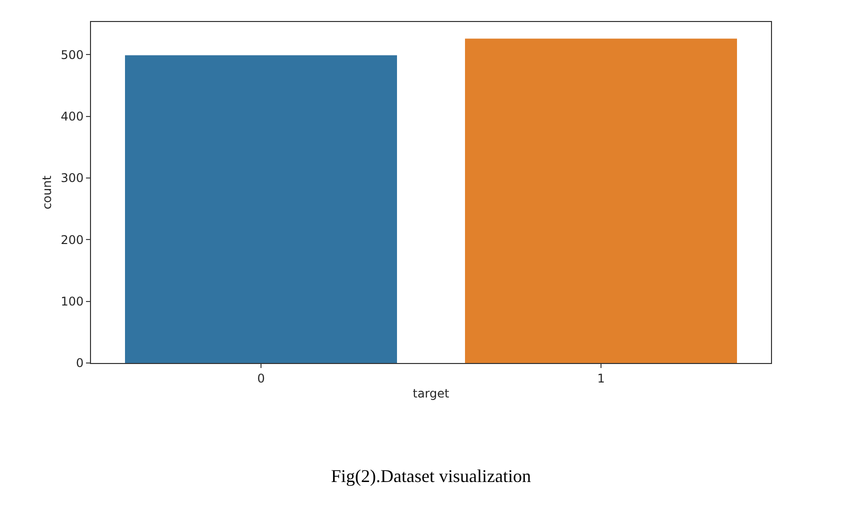  What do you see at coordinates (72, 117) in the screenshot?
I see `y-tick-label: 400` at bounding box center [72, 117].